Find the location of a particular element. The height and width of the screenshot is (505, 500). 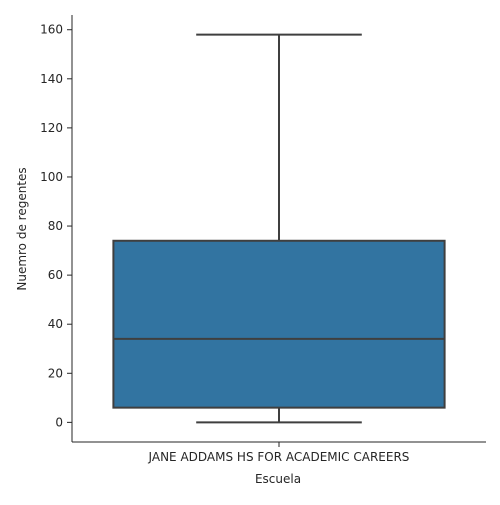

y-tick-label: 60 is located at coordinates (55, 275).